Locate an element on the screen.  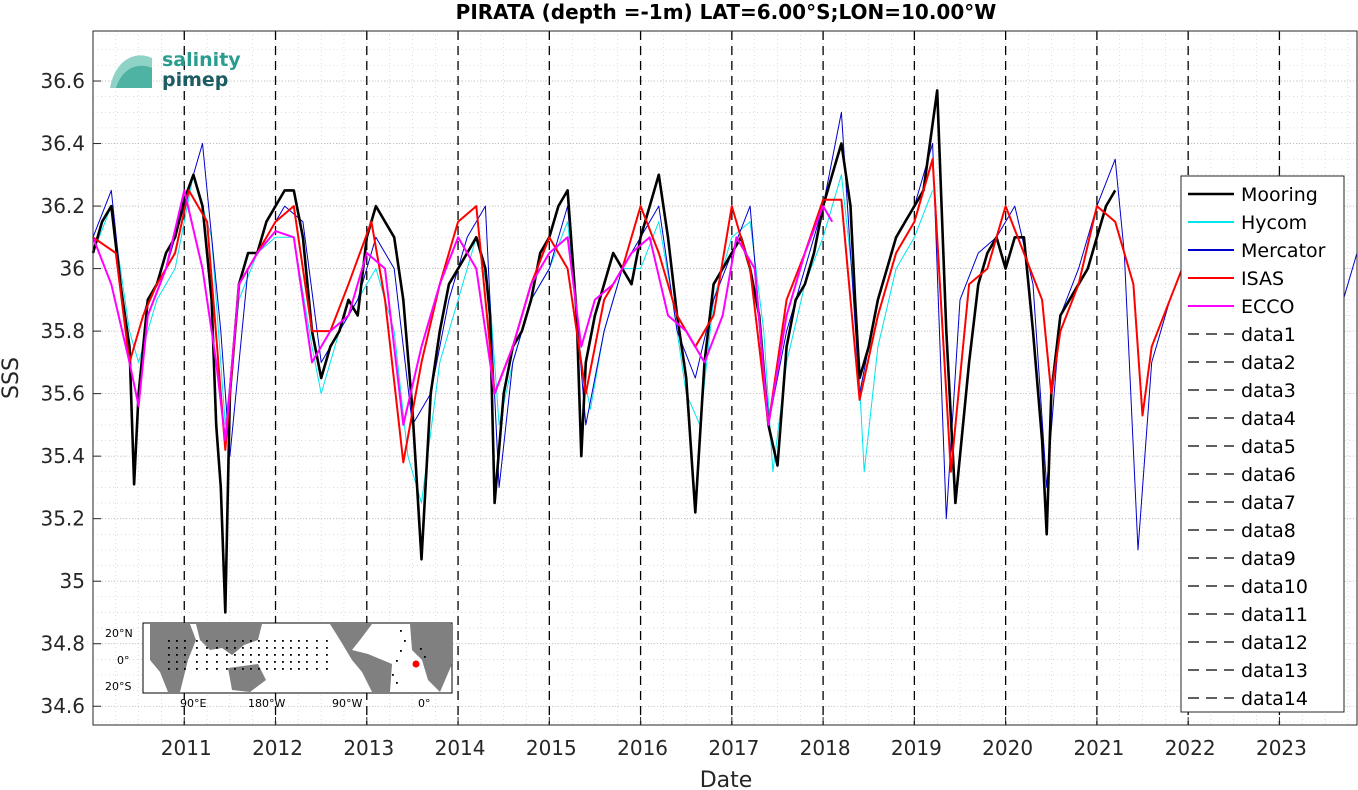
y-tick-label: 35.2 is located at coordinates (62, 519).